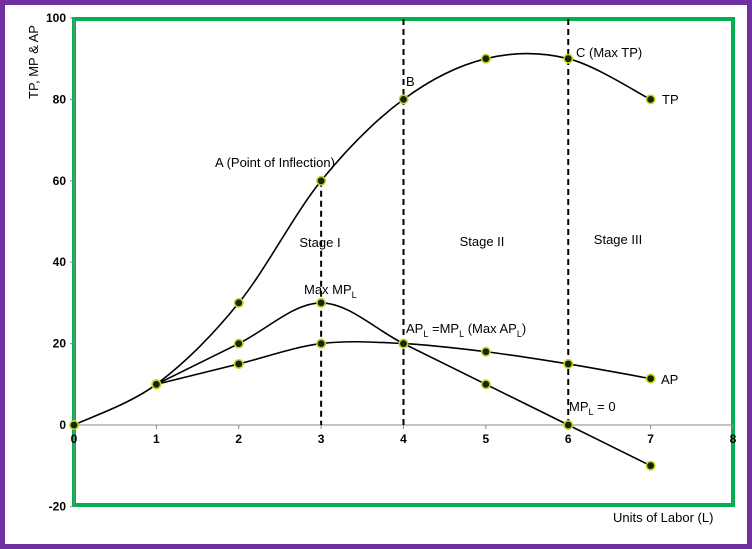 The image size is (752, 549). What do you see at coordinates (605, 406) in the screenshot?
I see `mp-zero-tail: = 0` at bounding box center [605, 406].